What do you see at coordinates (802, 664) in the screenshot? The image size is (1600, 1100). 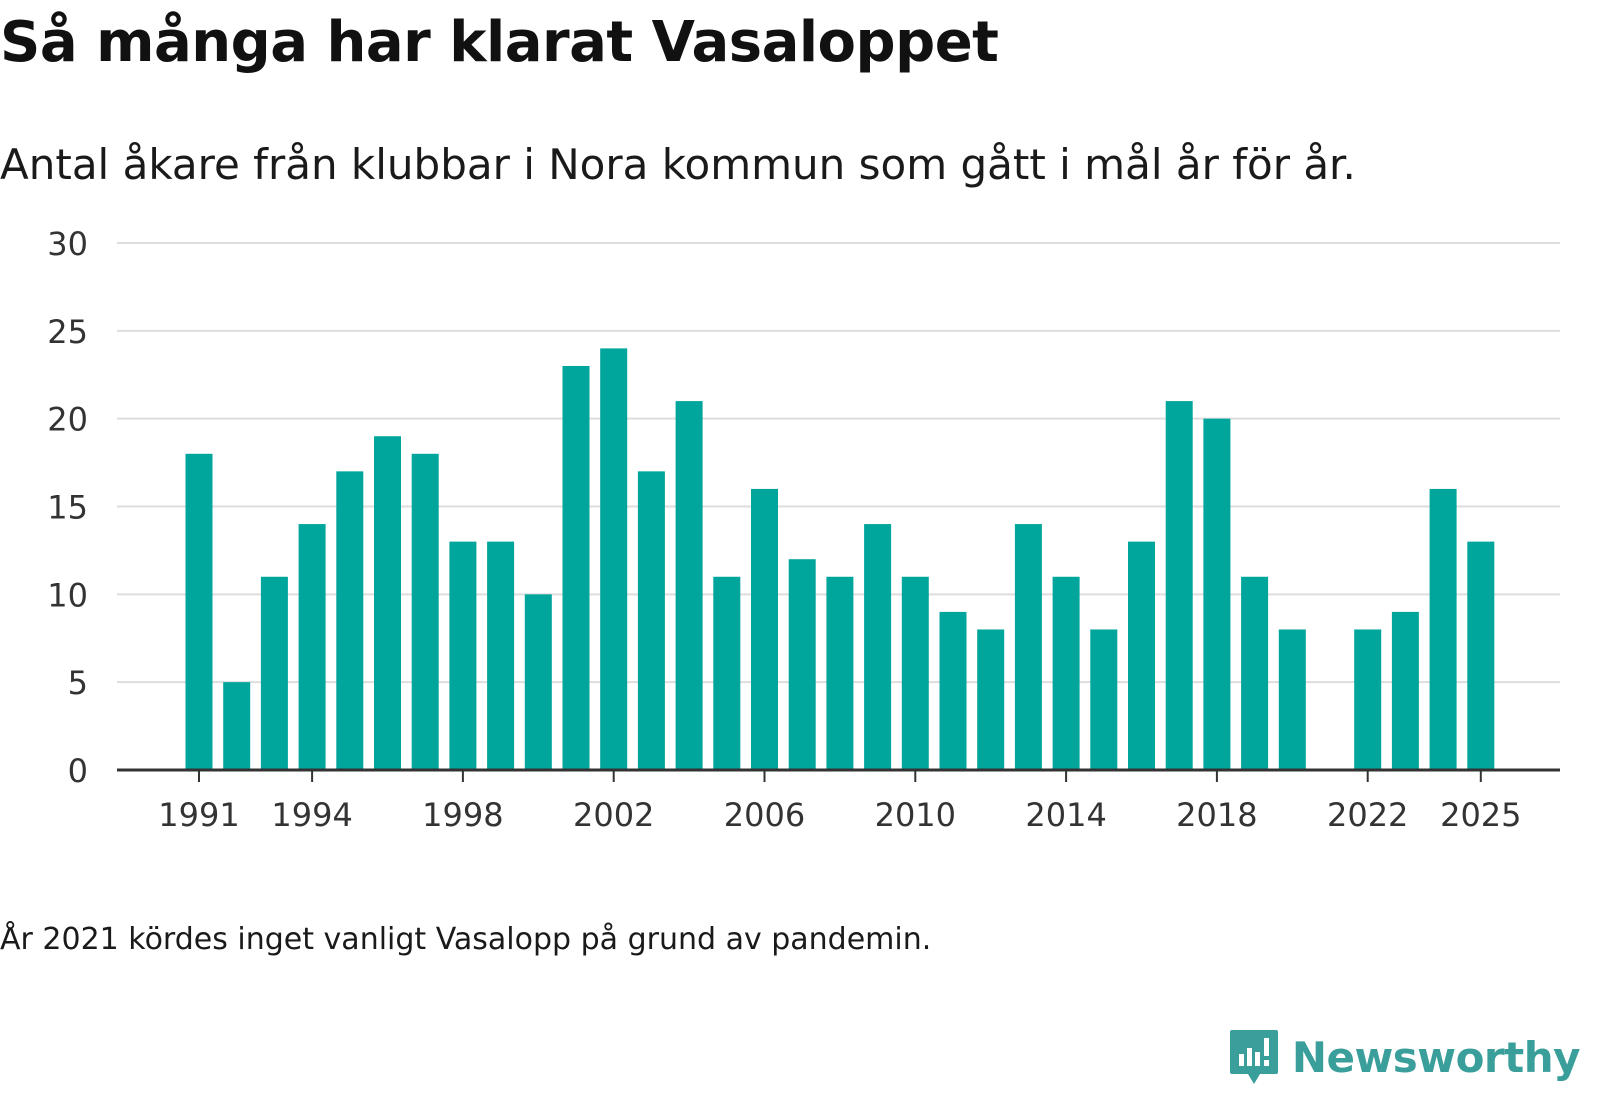 I see `bar-2007` at bounding box center [802, 664].